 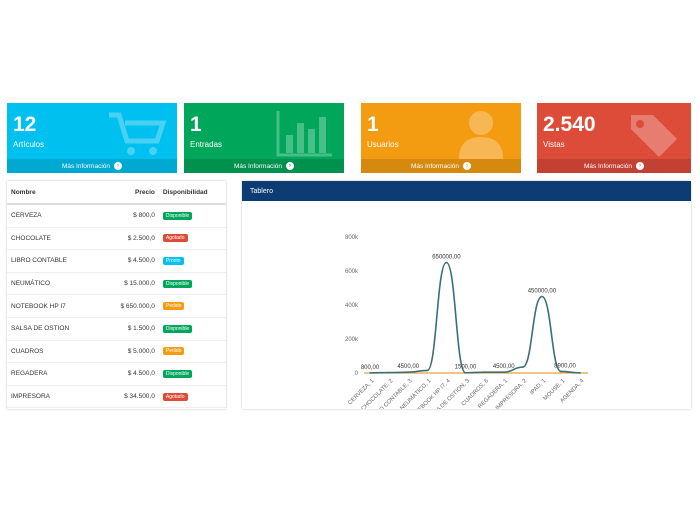 I want to click on table-header-row: Nombre Precio Disponibilidad, so click(x=116, y=193).